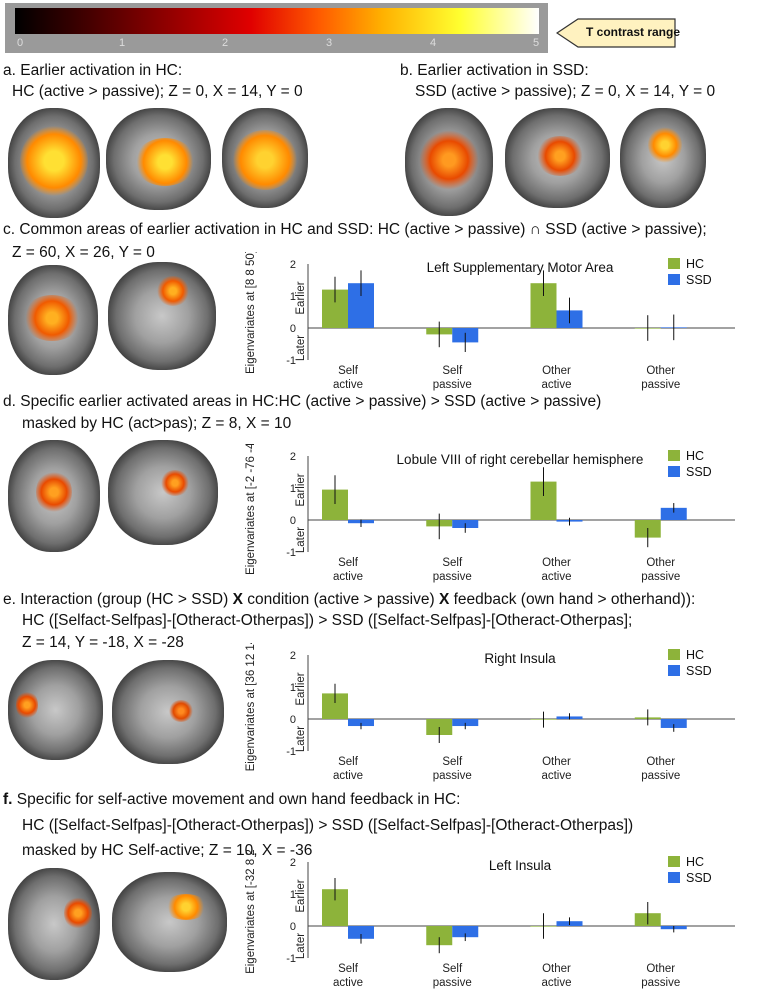 The image size is (758, 999). What do you see at coordinates (118, 599) in the screenshot?
I see `caption-e1-a: e. Interaction (group (HC > SSD)` at bounding box center [118, 599].